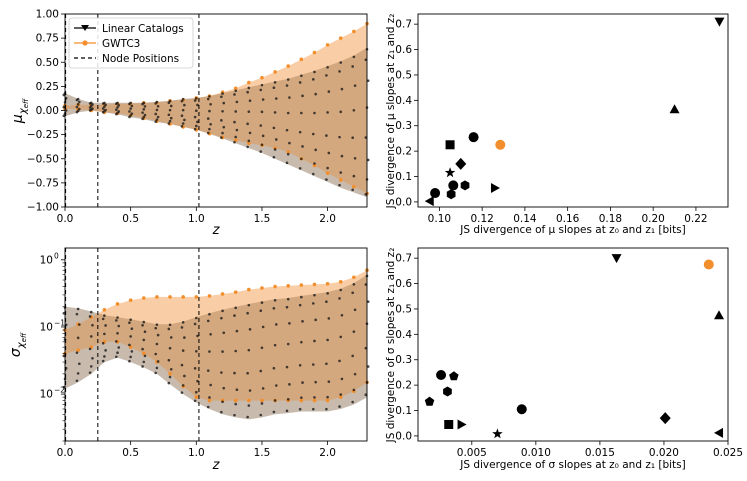 Image resolution: width=747 pixels, height=481 pixels. I want to click on scatter-point-pentagon, so click(429, 401).